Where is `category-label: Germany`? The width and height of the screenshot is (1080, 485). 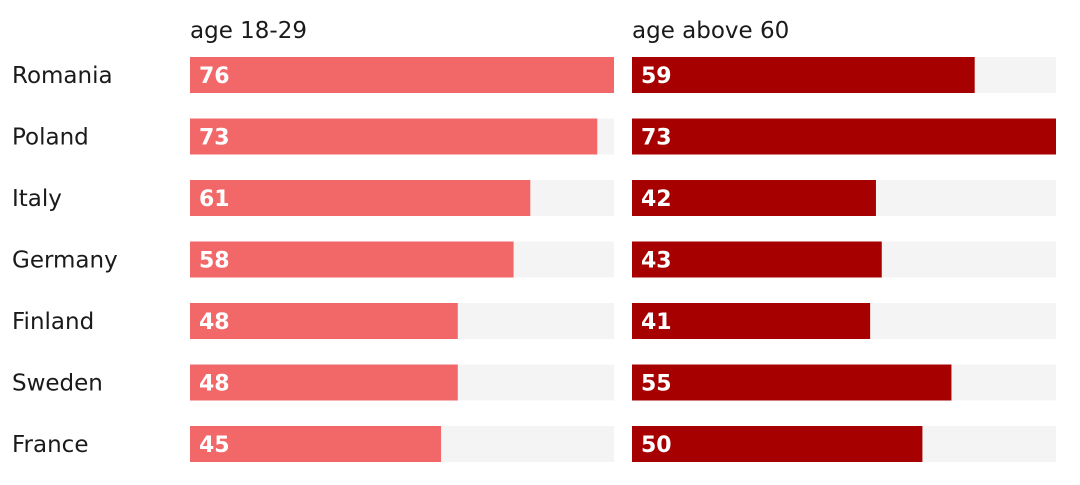
category-label: Germany is located at coordinates (65, 261).